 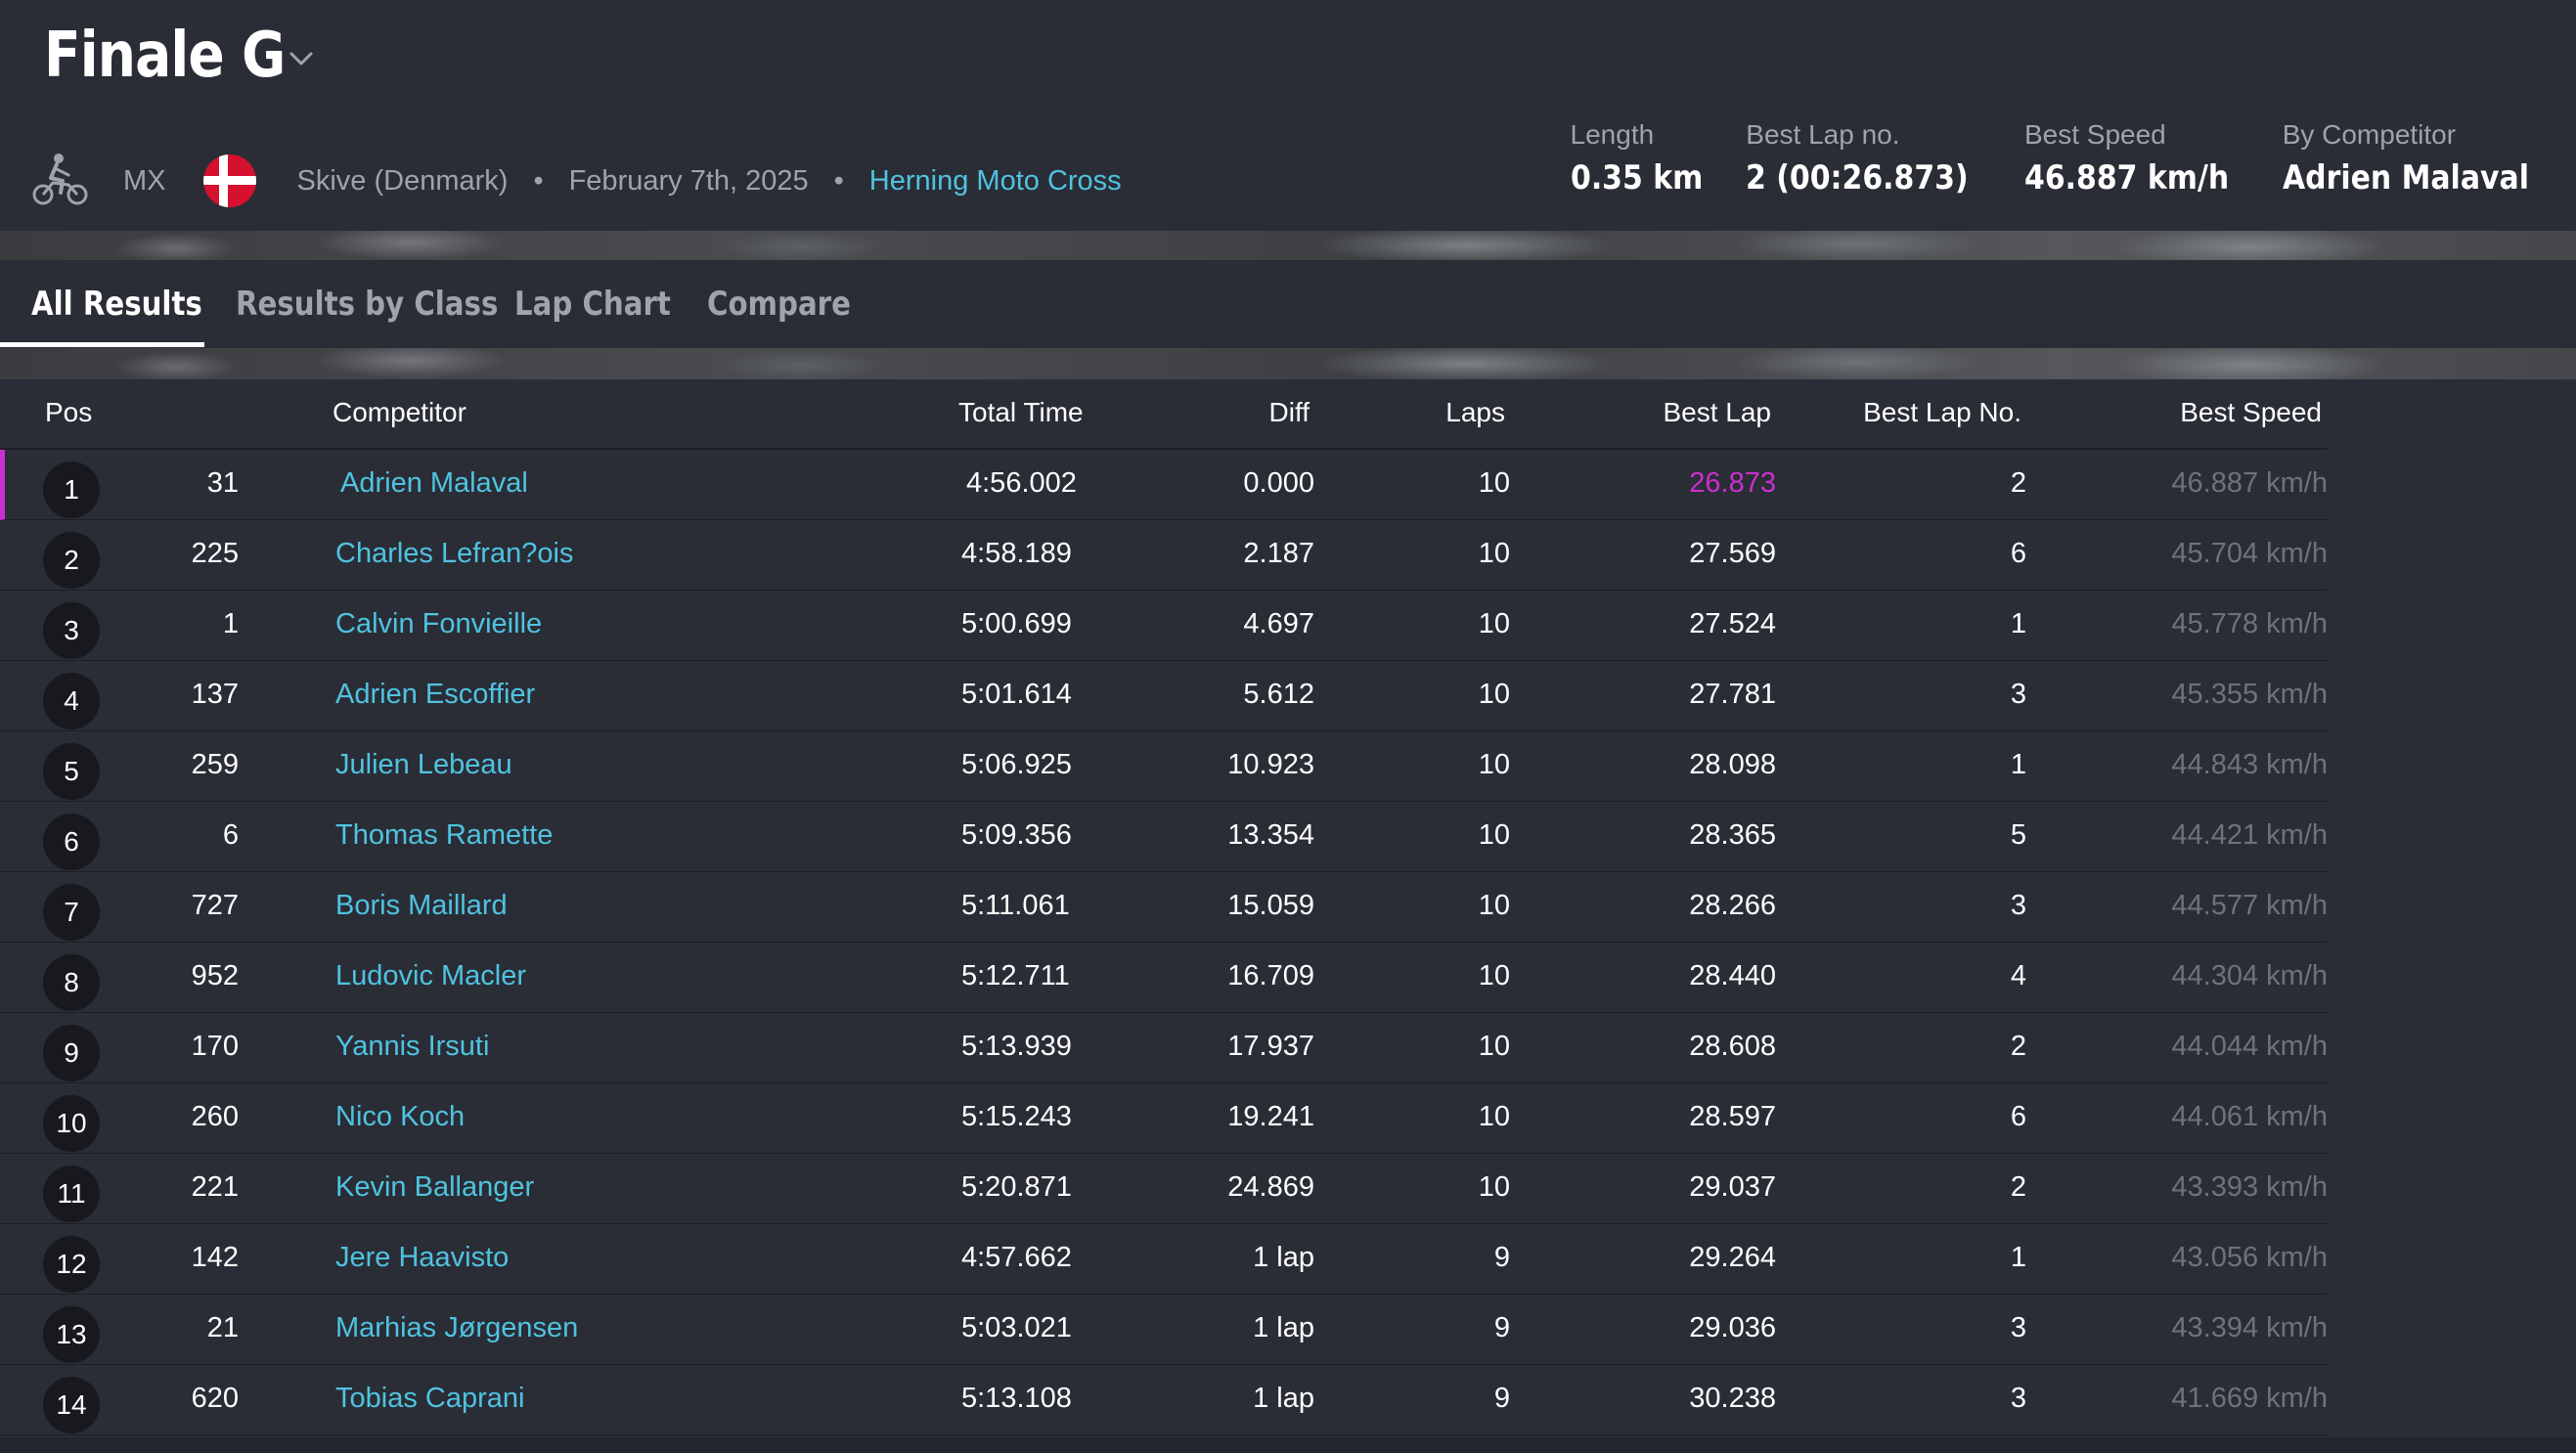 I want to click on competitor-name: Jere Haavisto, so click(x=422, y=1258).